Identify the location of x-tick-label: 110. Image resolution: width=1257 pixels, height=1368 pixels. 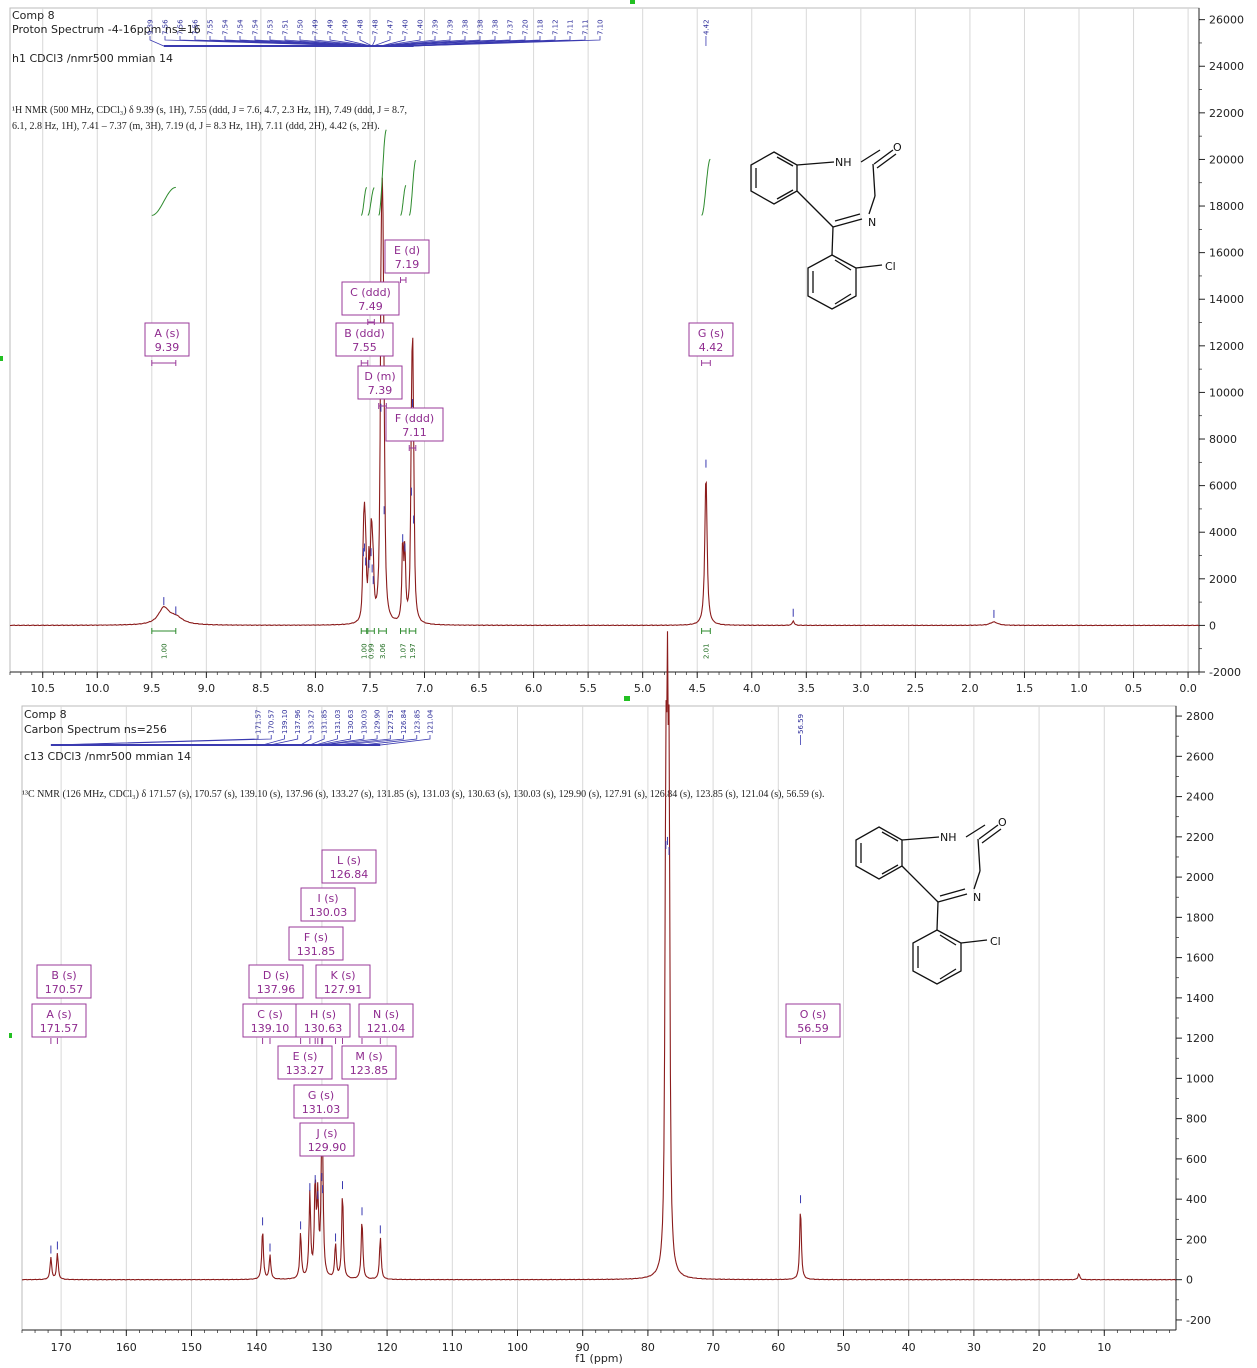
(452, 1347).